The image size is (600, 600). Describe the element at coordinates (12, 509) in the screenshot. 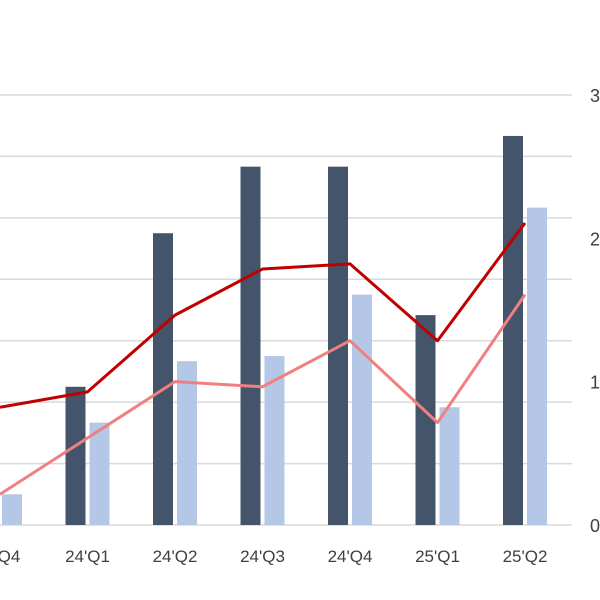

I see `bar-s2-23'Q4` at that location.